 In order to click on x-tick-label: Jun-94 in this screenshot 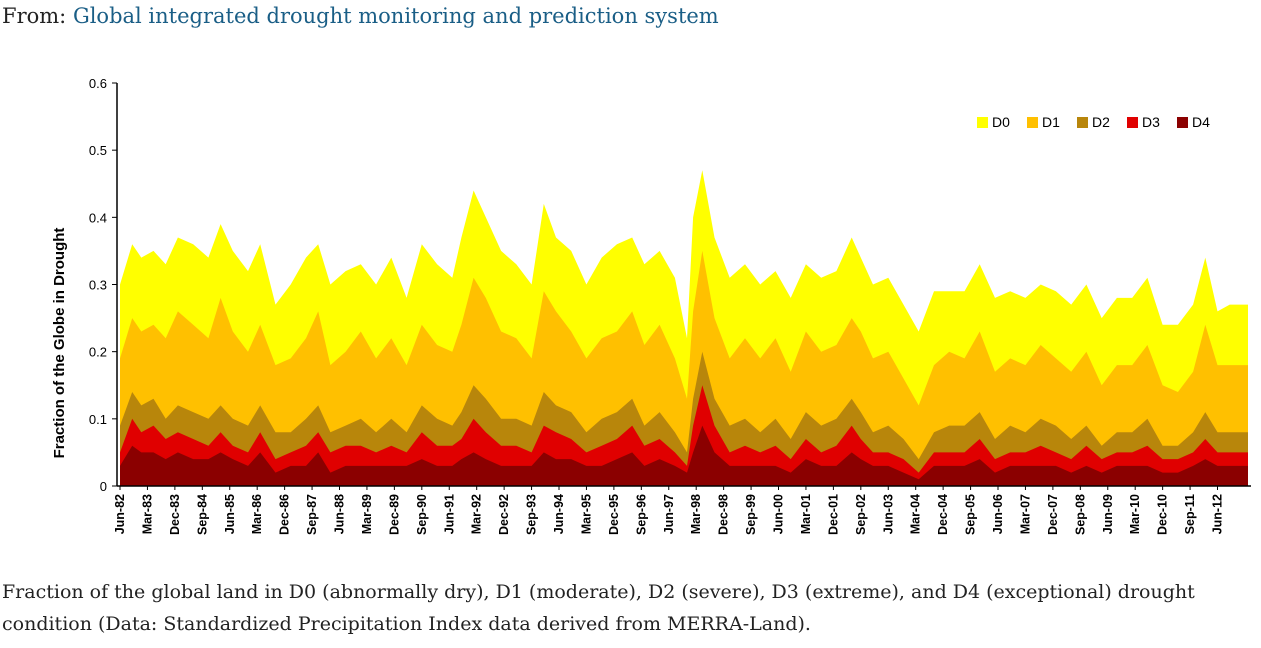, I will do `click(559, 514)`.